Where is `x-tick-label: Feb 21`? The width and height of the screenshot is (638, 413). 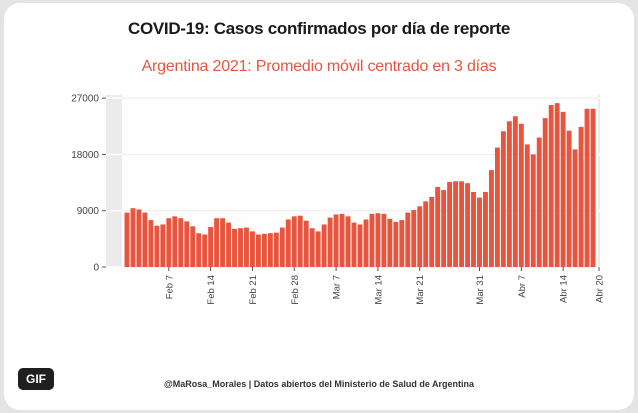
x-tick-label: Feb 21 is located at coordinates (253, 290).